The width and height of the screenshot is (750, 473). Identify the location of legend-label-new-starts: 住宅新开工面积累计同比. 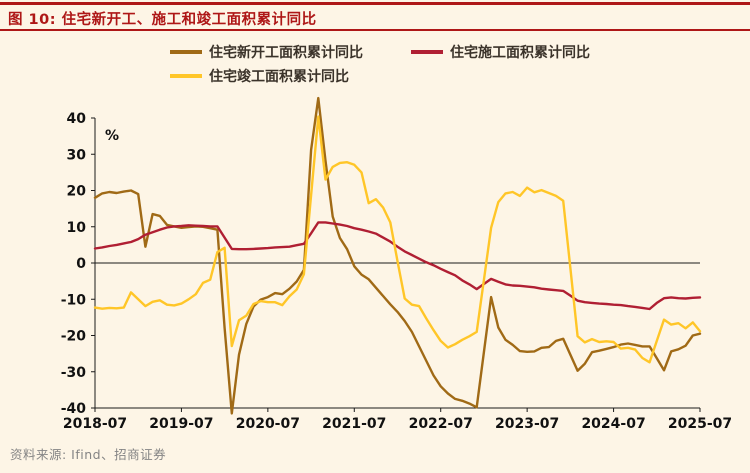
(286, 53).